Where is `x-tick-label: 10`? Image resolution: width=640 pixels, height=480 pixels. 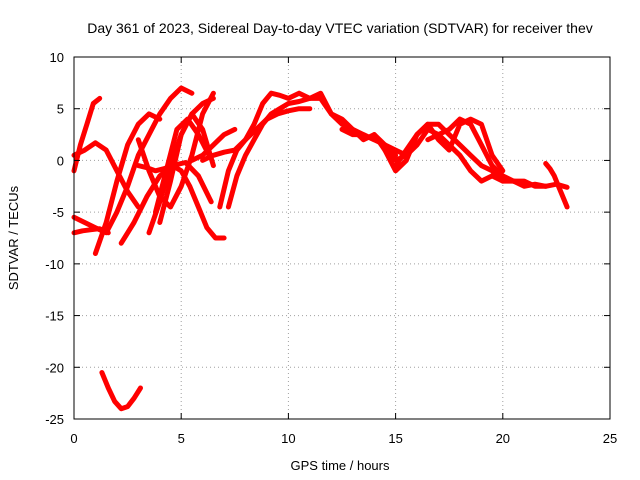
x-tick-label: 10 is located at coordinates (288, 438).